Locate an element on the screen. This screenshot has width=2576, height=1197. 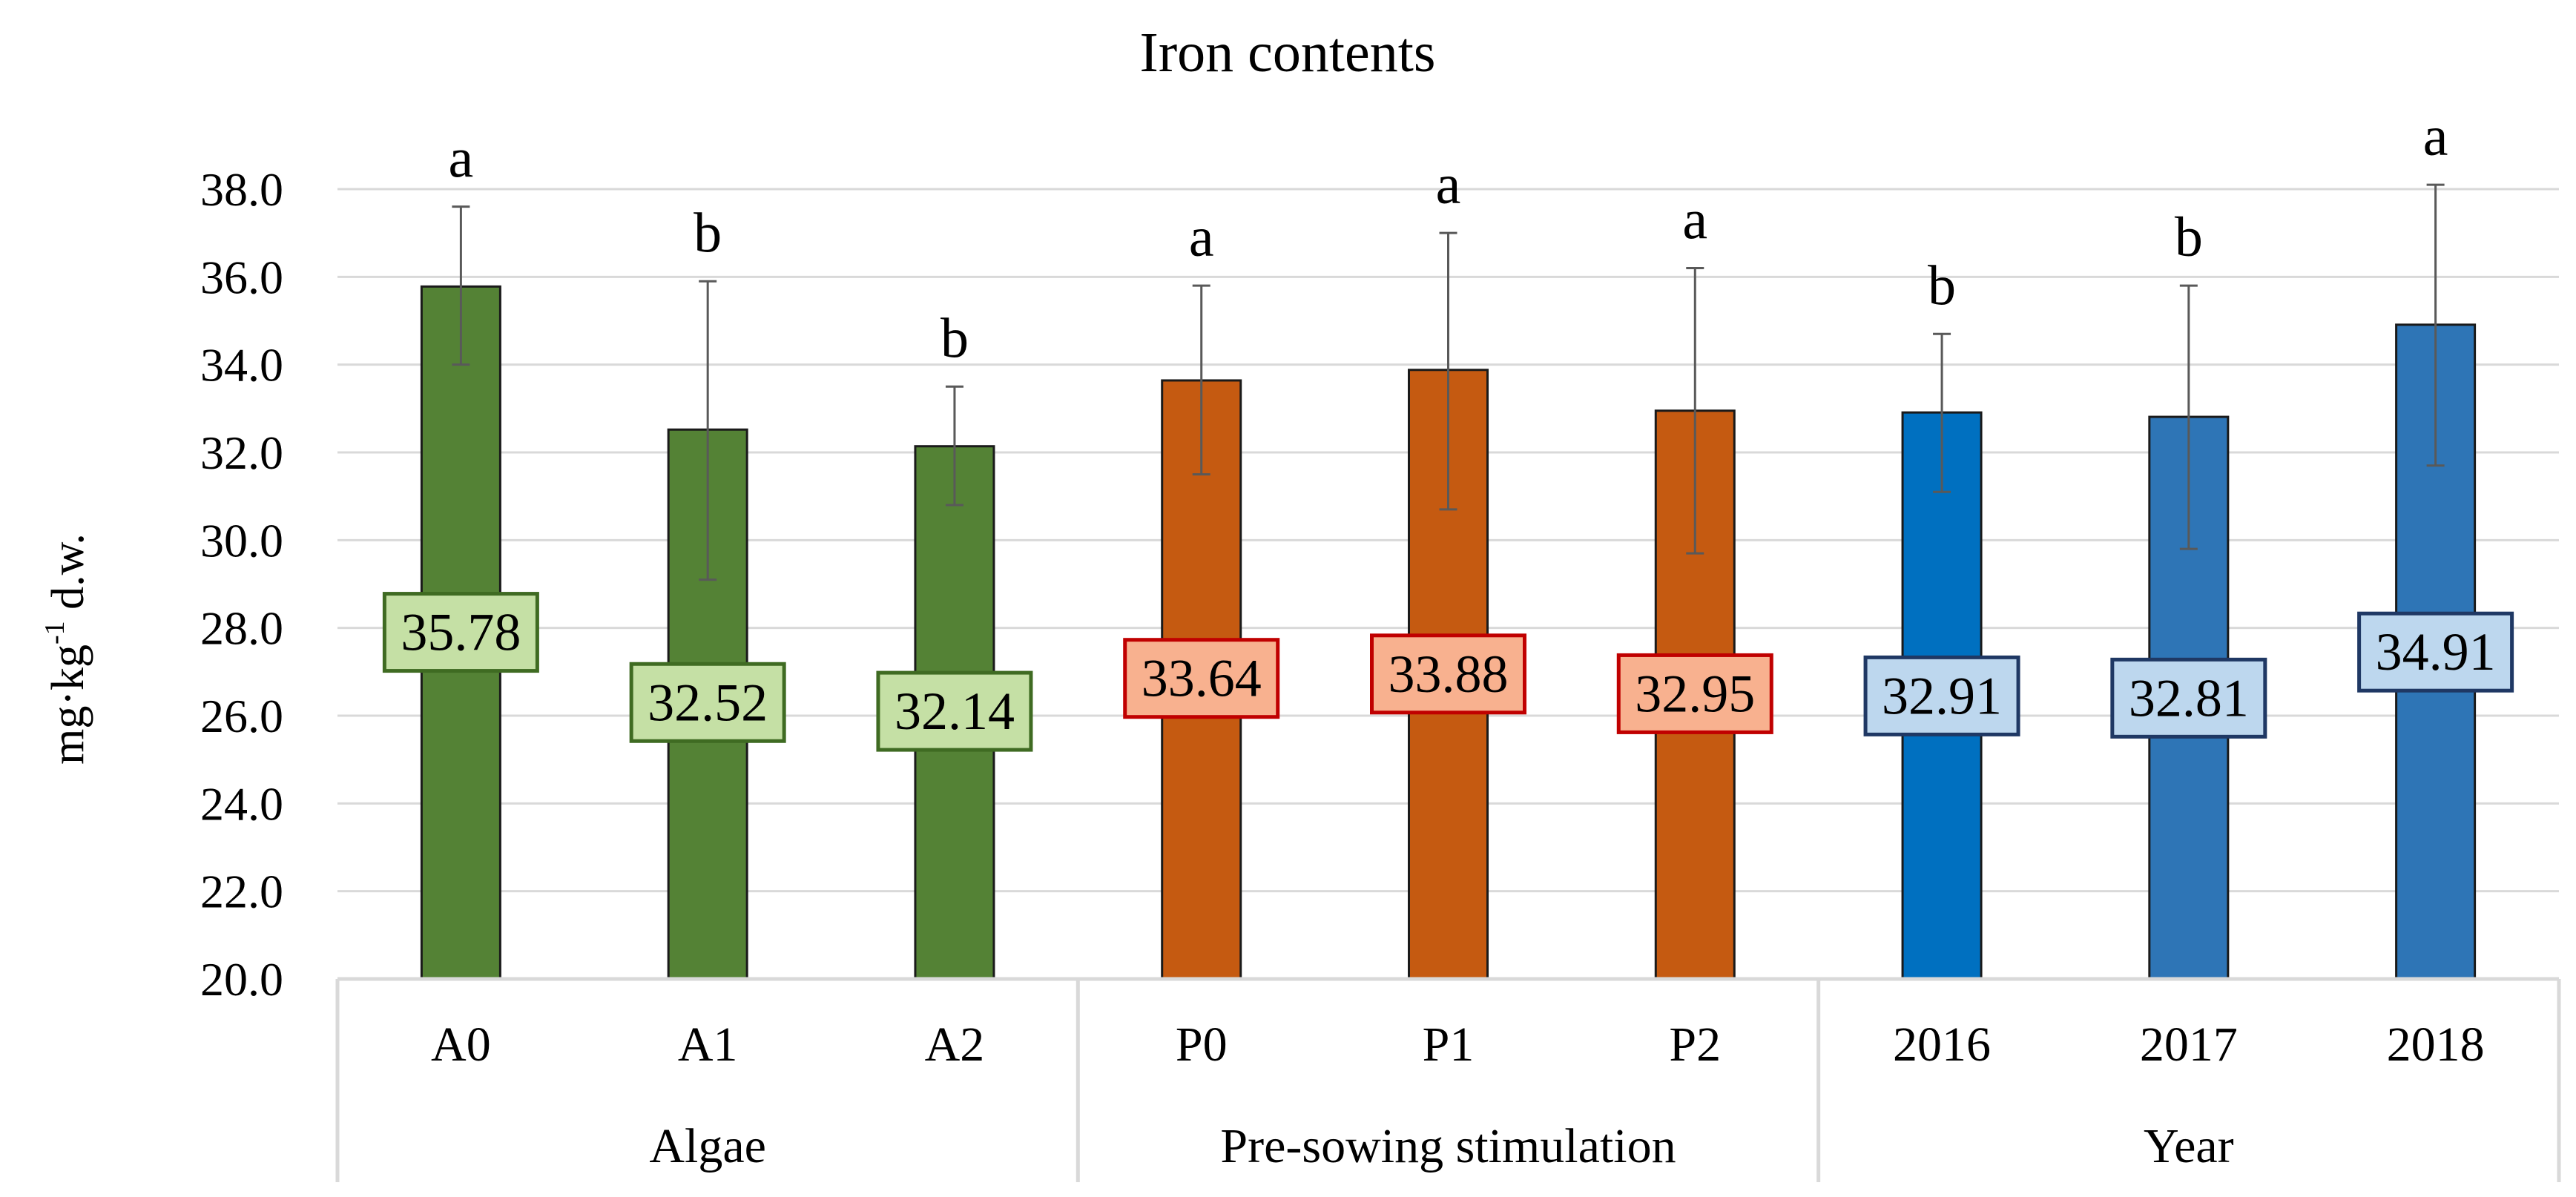
significance-letter-A1: b is located at coordinates (708, 233).